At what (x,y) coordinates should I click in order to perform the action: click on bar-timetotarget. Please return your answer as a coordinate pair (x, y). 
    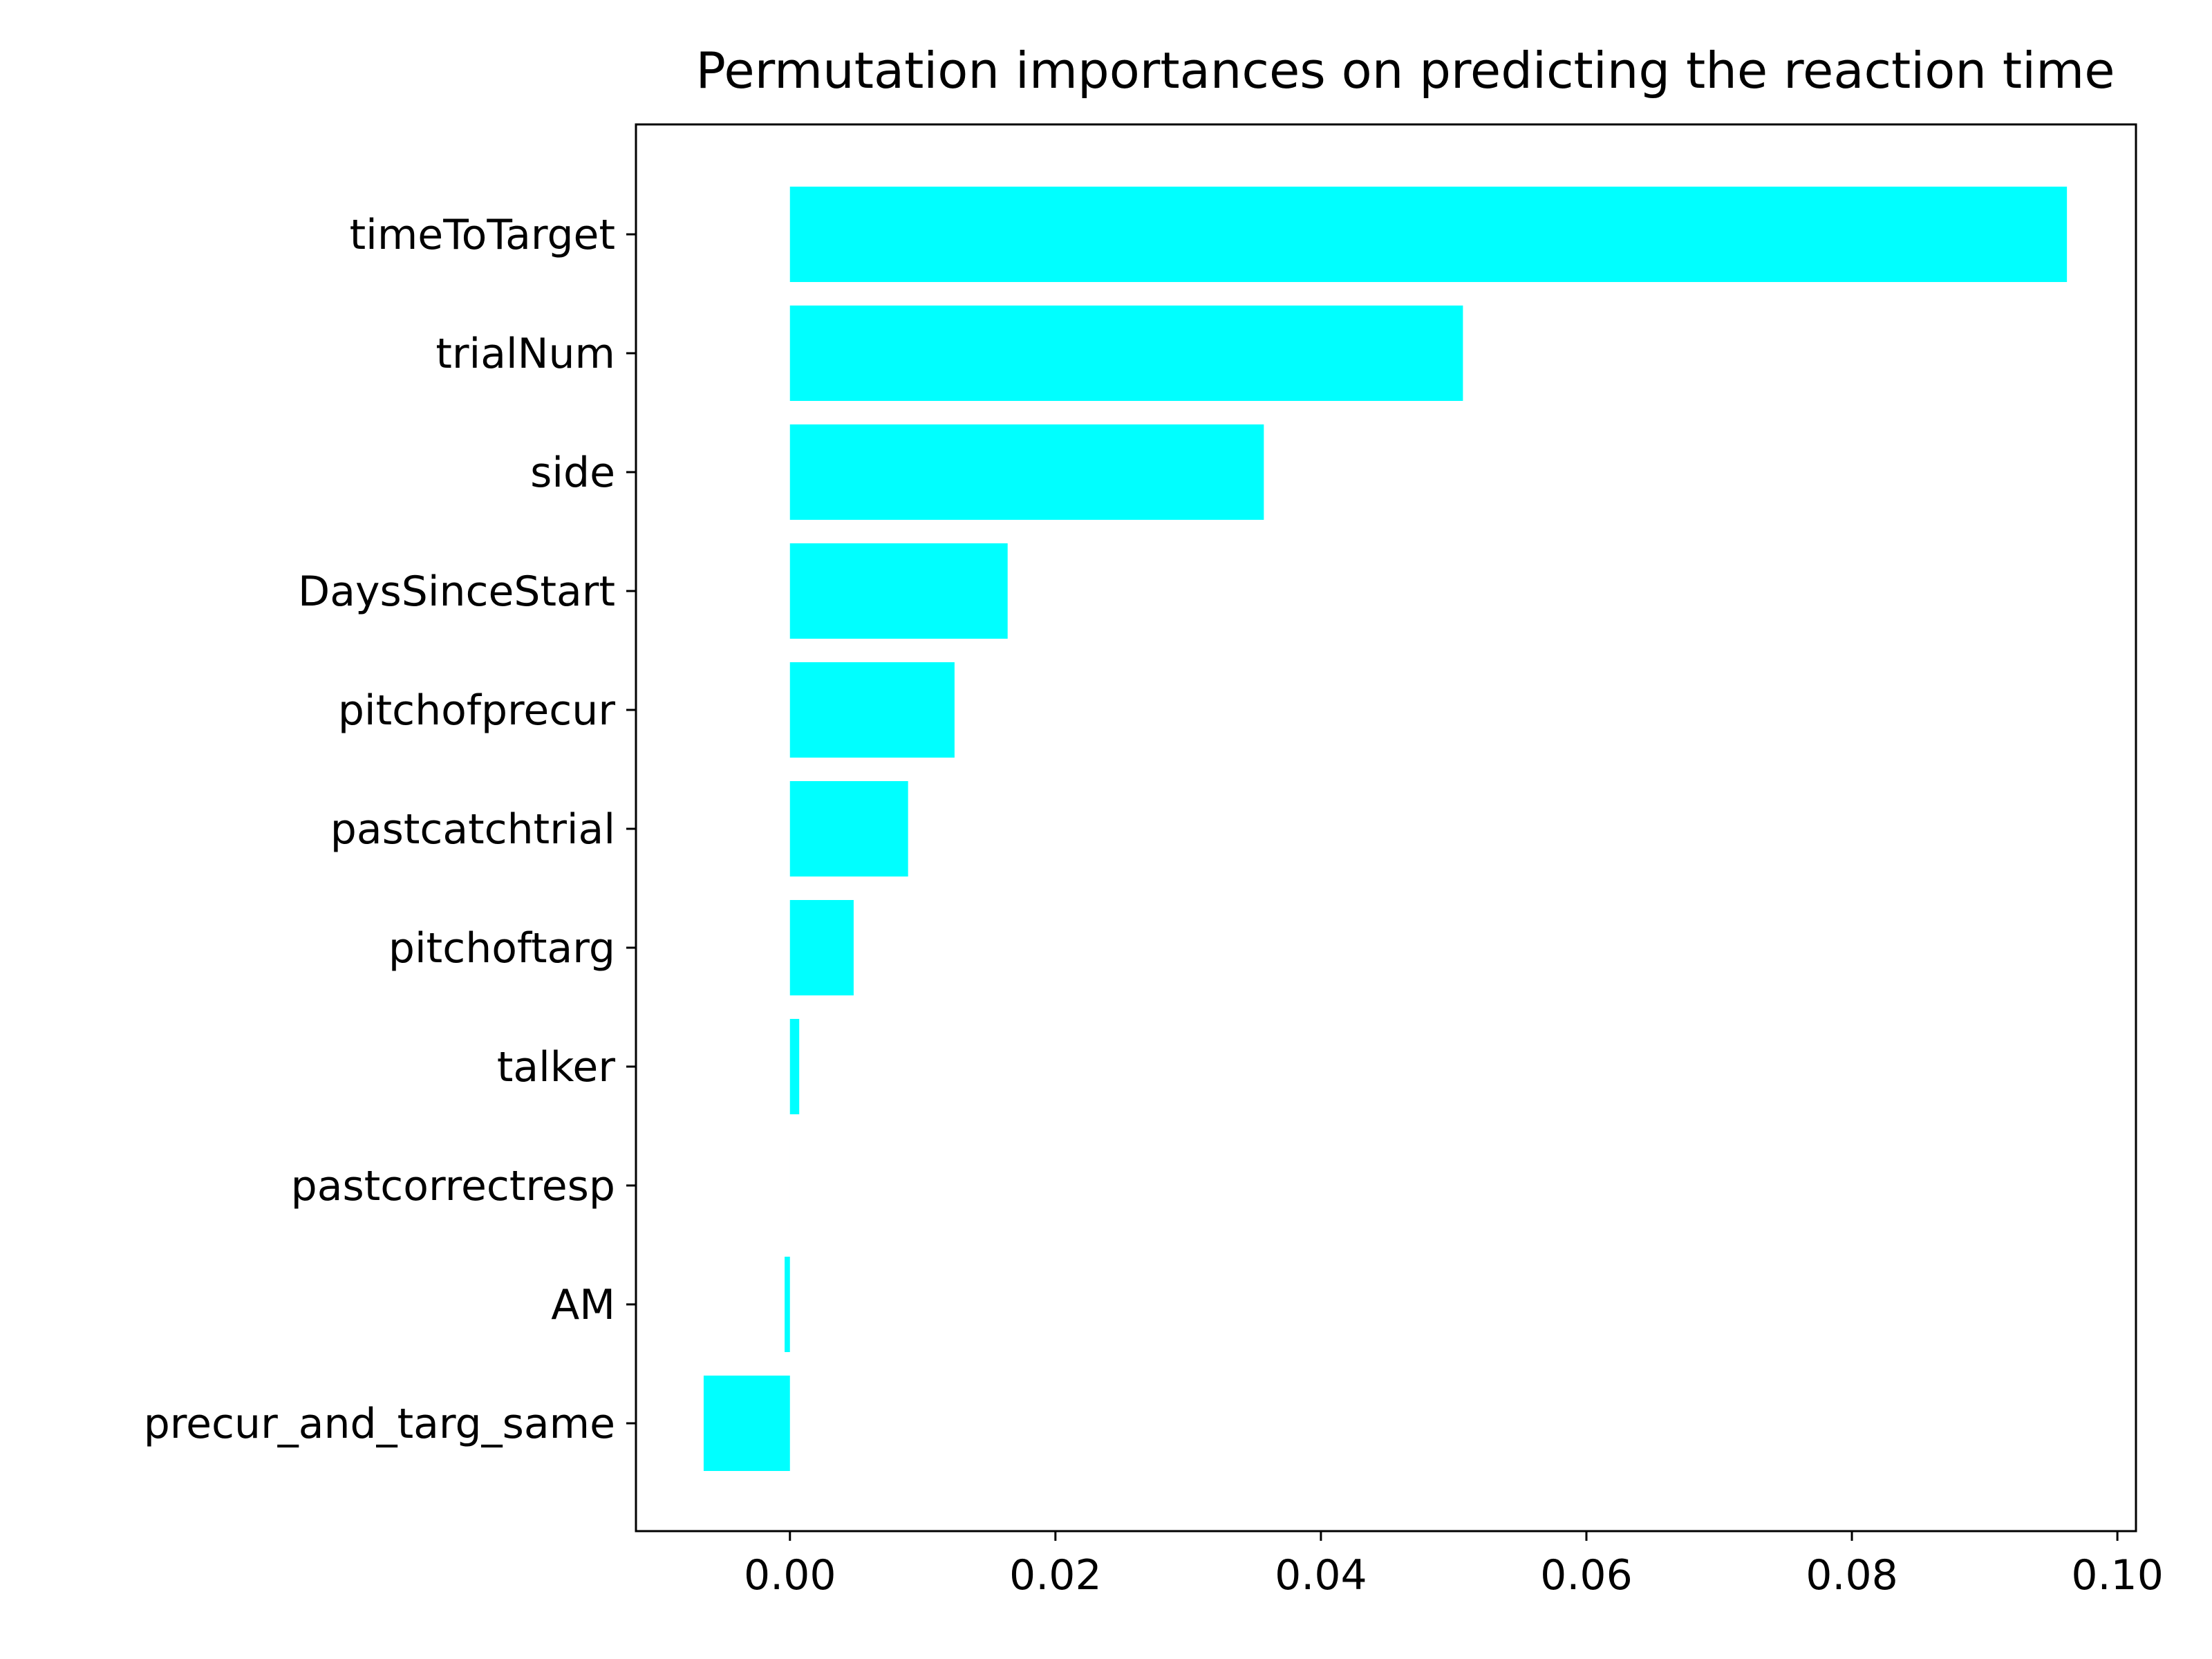
    Looking at the image, I should click on (1428, 235).